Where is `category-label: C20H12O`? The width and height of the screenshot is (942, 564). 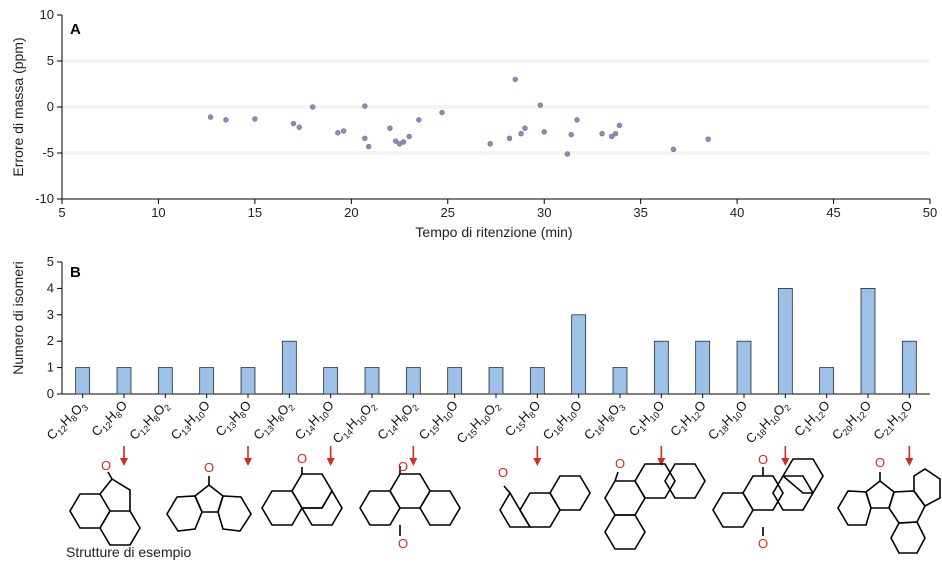
category-label: C20H12O is located at coordinates (852, 421).